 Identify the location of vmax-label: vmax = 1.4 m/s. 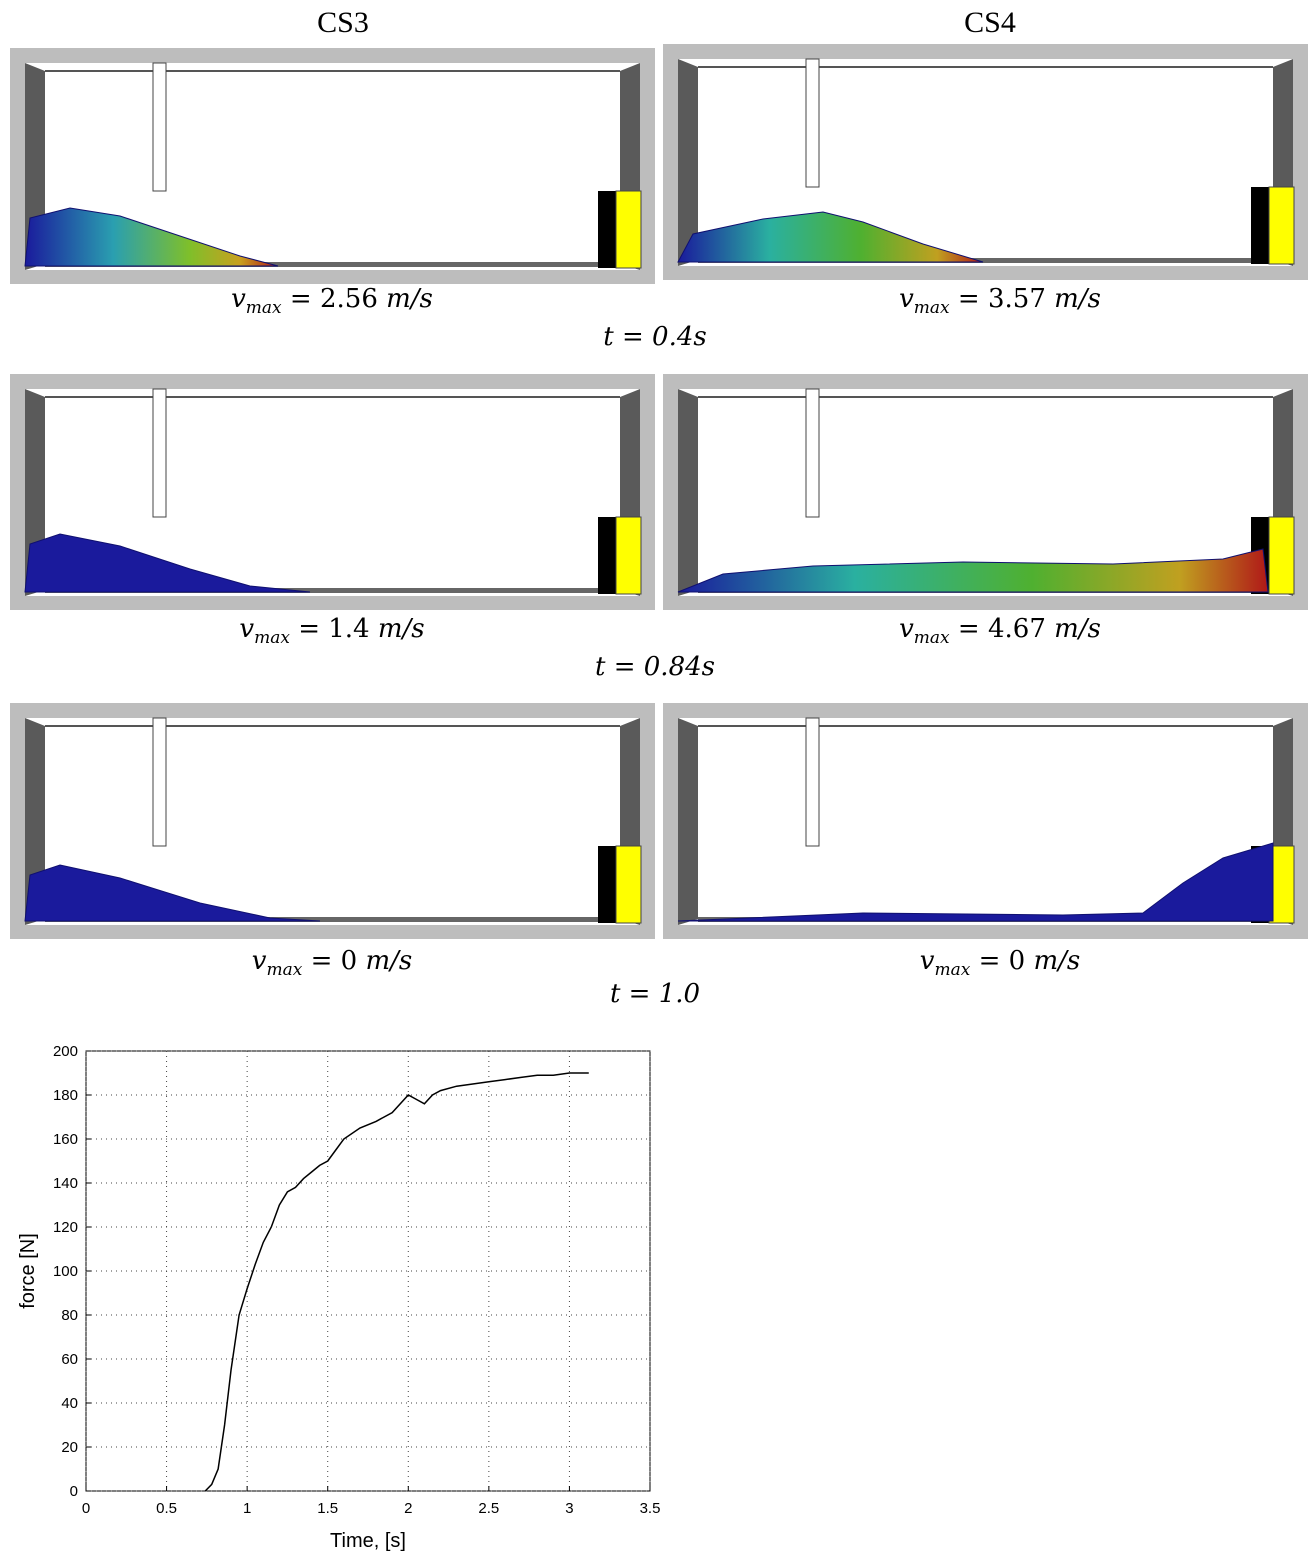
(331, 631).